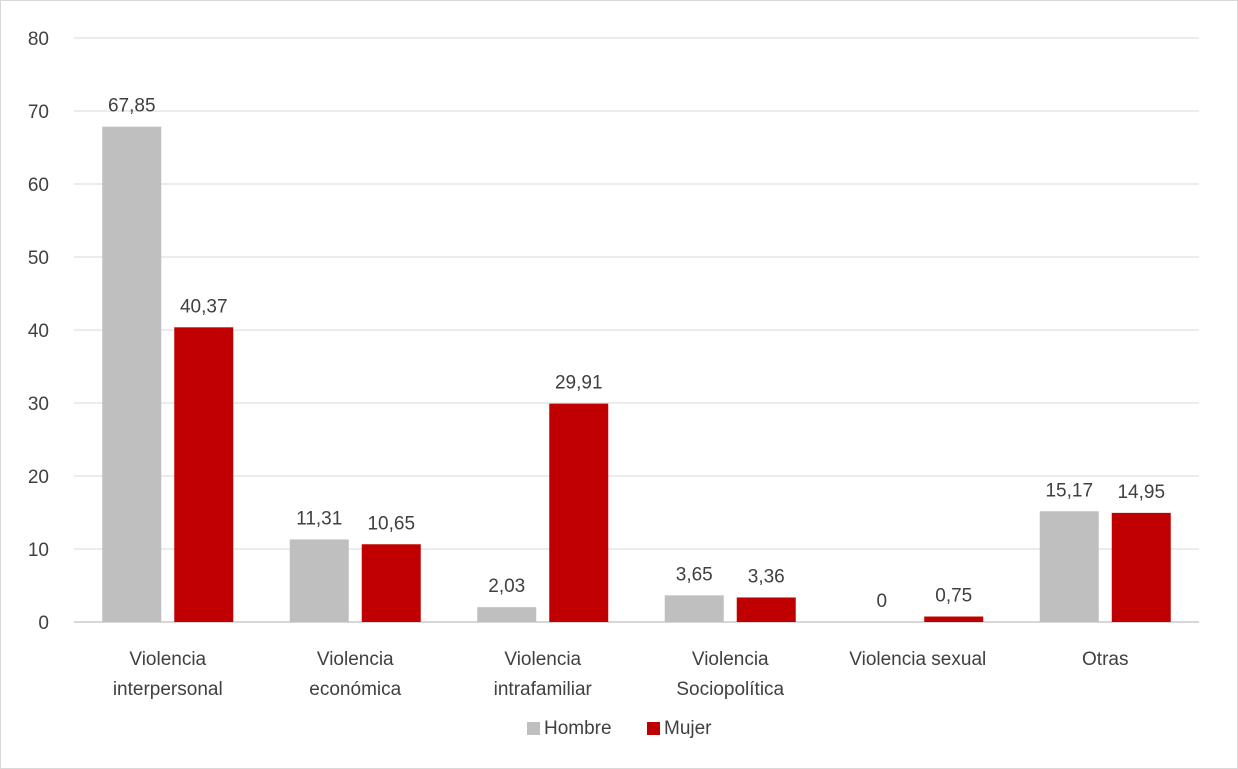 Image resolution: width=1238 pixels, height=769 pixels. What do you see at coordinates (1141, 492) in the screenshot?
I see `data-label: 14,95` at bounding box center [1141, 492].